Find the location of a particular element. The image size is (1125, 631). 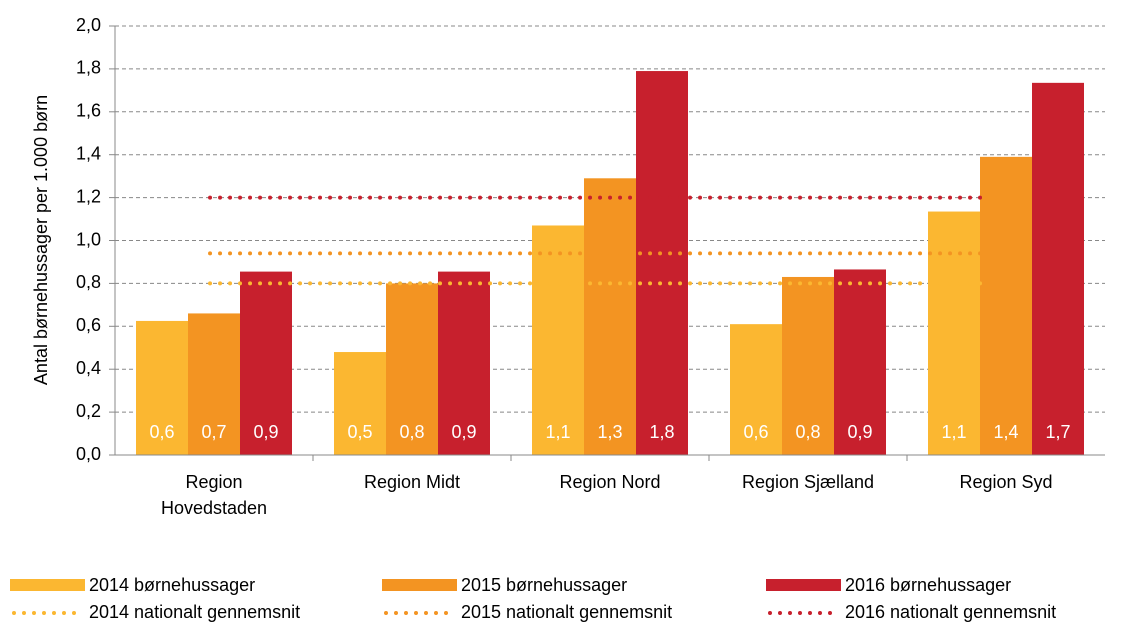

legend-label: 2015 børnehussager is located at coordinates (544, 585).